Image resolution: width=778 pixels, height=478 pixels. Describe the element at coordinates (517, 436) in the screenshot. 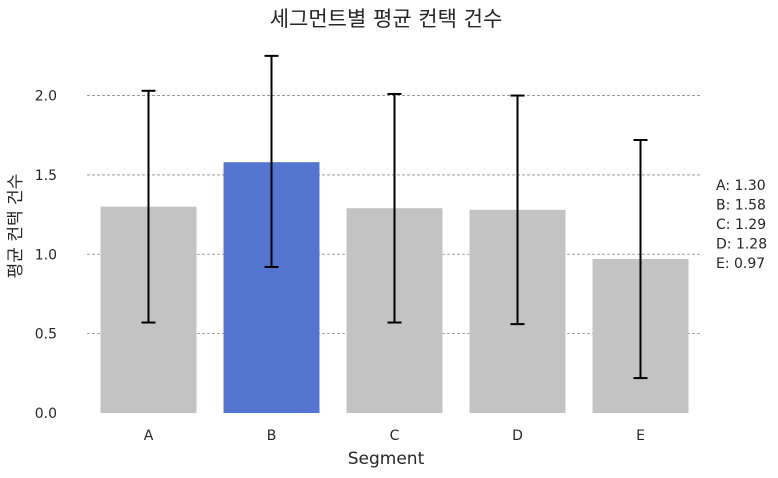

I see `x-tick-label: D` at that location.